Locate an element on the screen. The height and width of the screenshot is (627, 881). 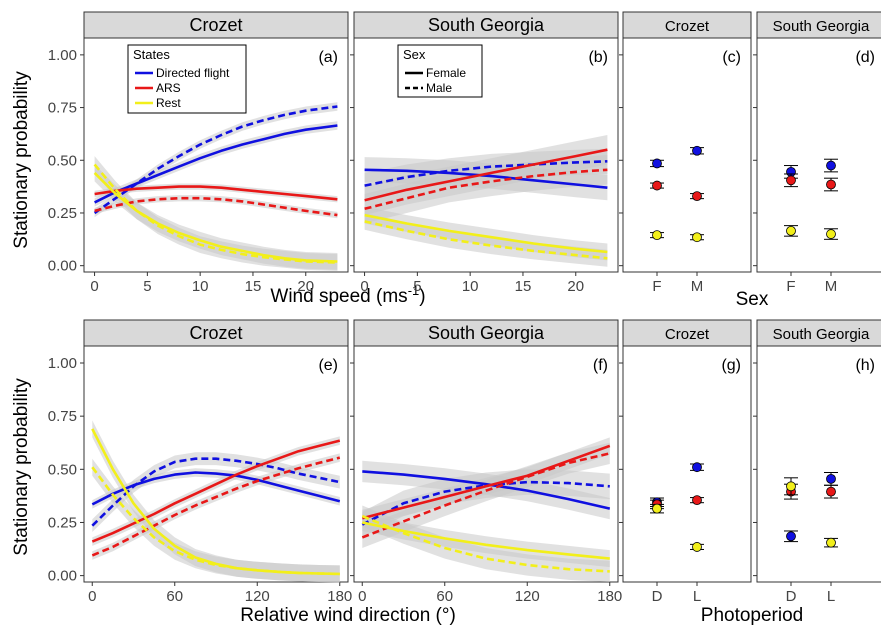
panel-e-line-rest-male is located at coordinates (215, 521).